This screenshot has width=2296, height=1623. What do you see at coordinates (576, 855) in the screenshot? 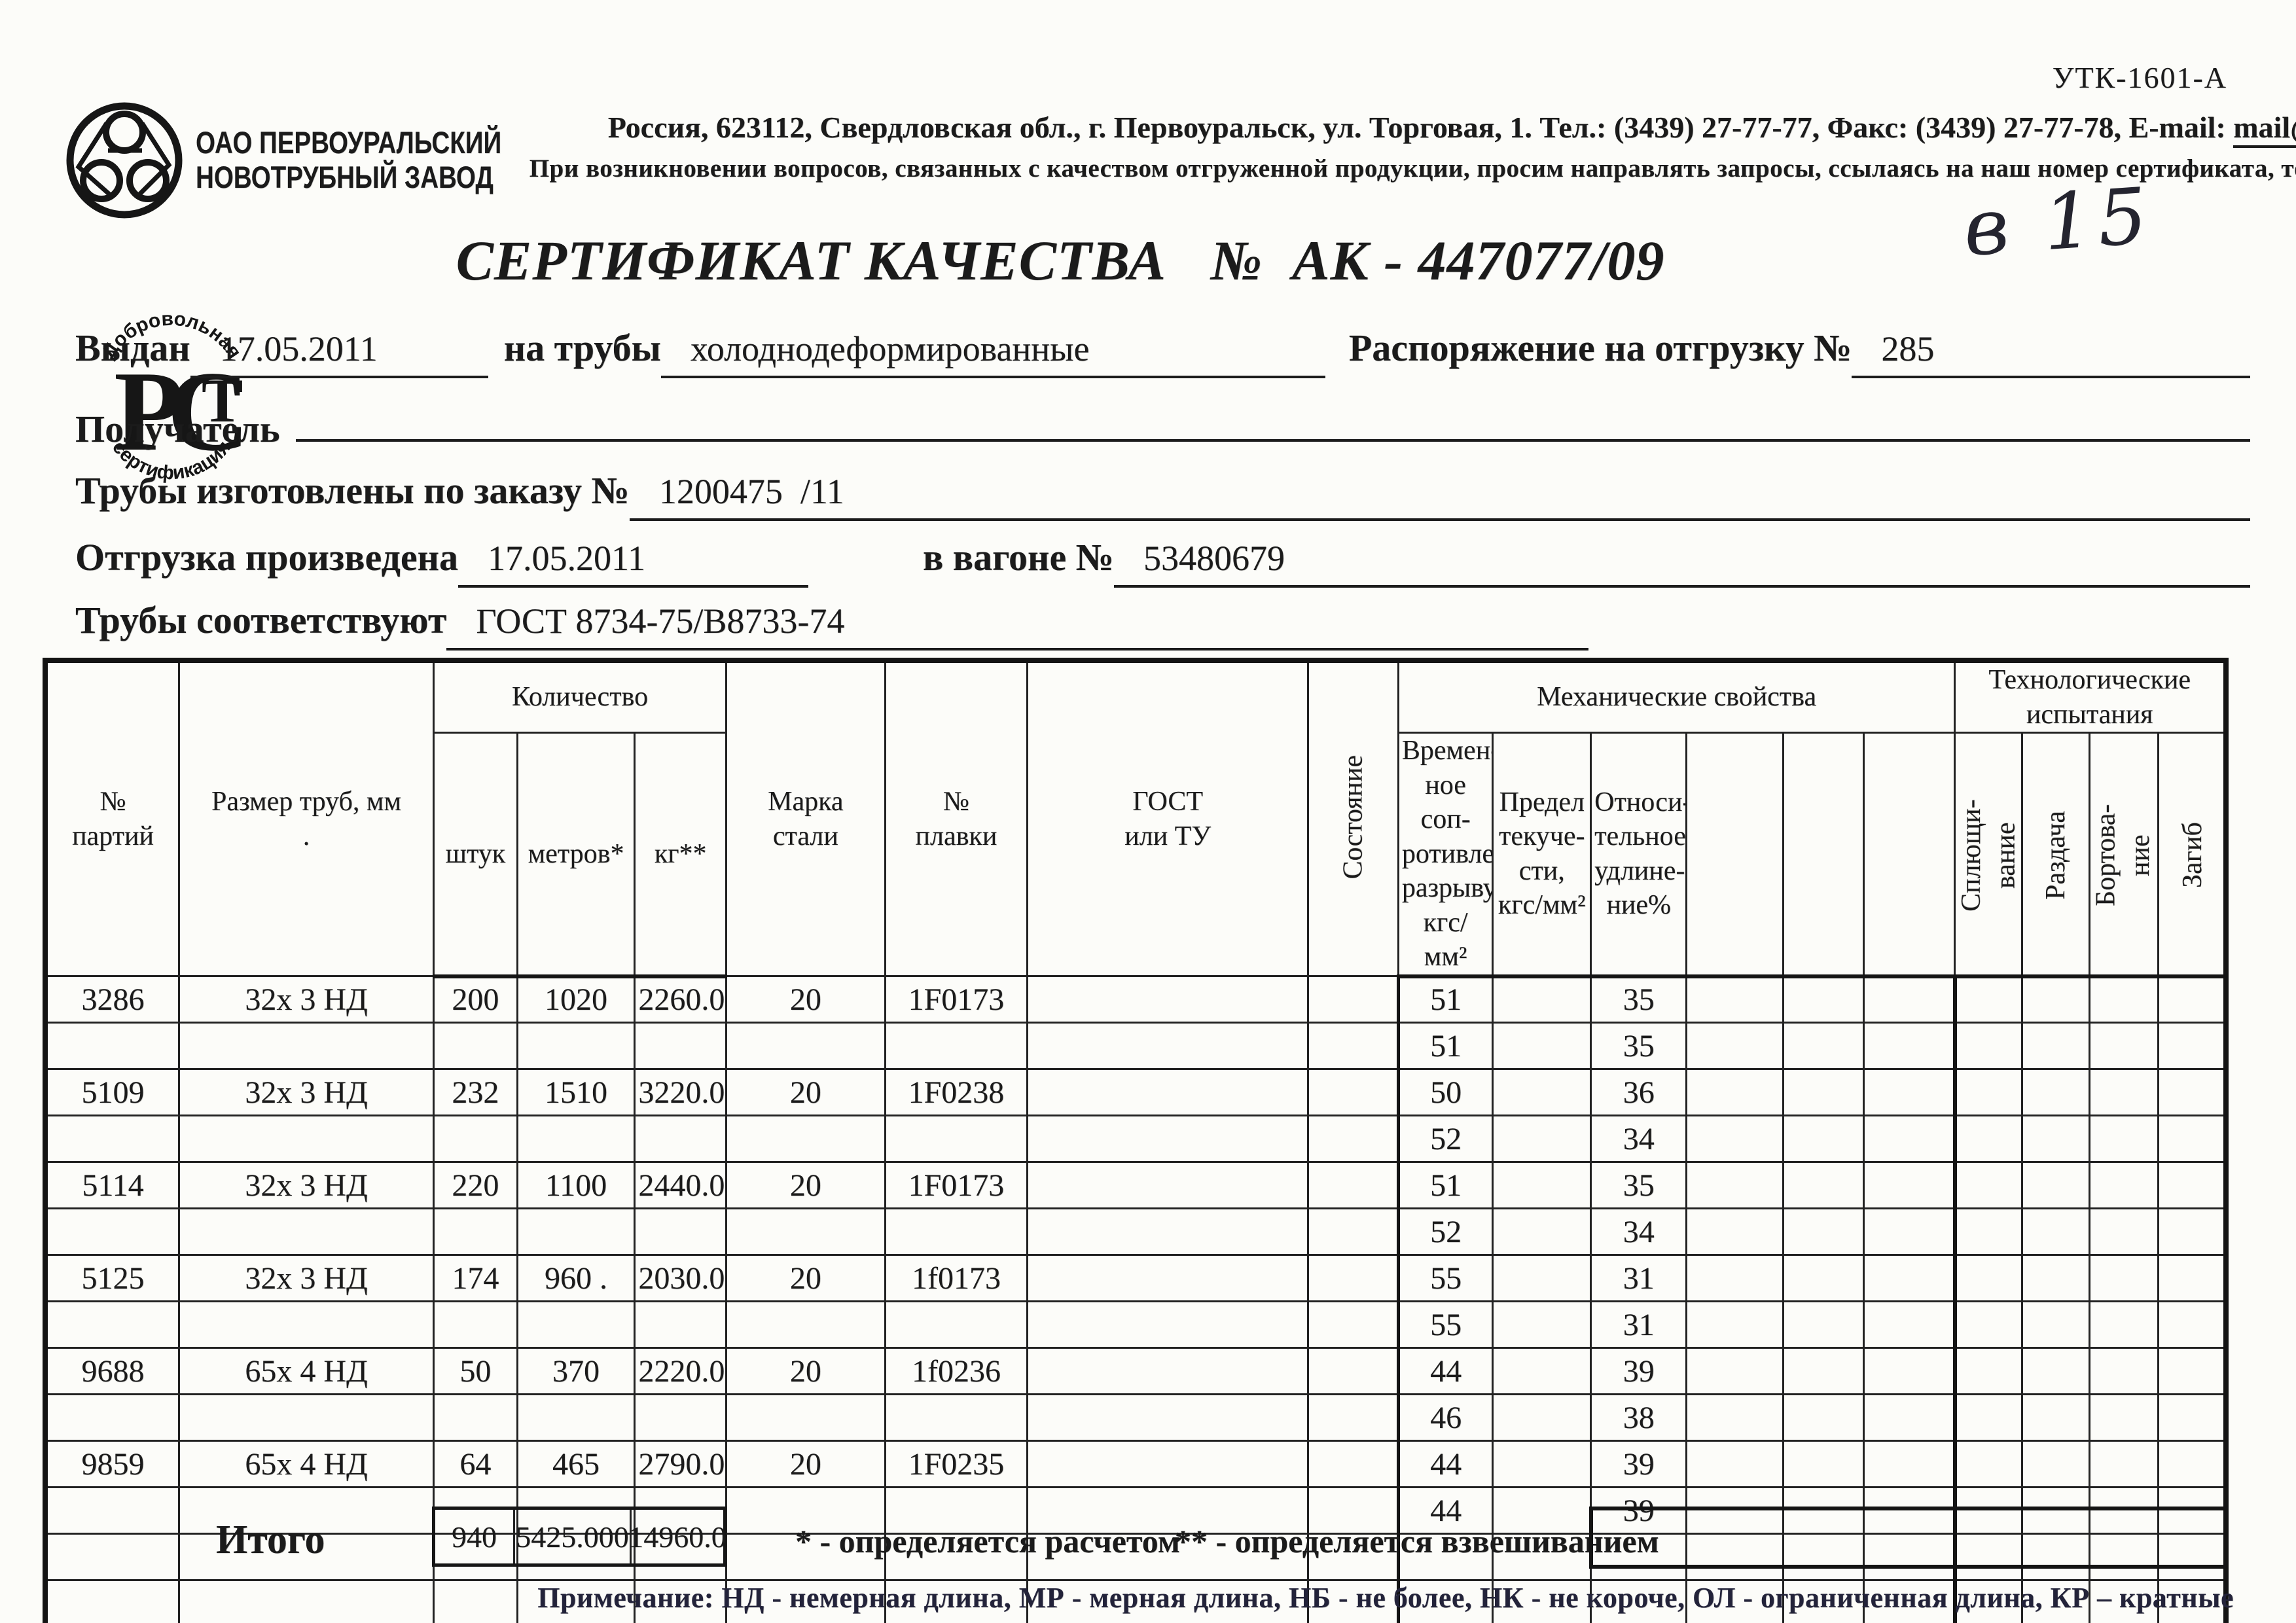
I see `col-header-meters: метров*` at bounding box center [576, 855].